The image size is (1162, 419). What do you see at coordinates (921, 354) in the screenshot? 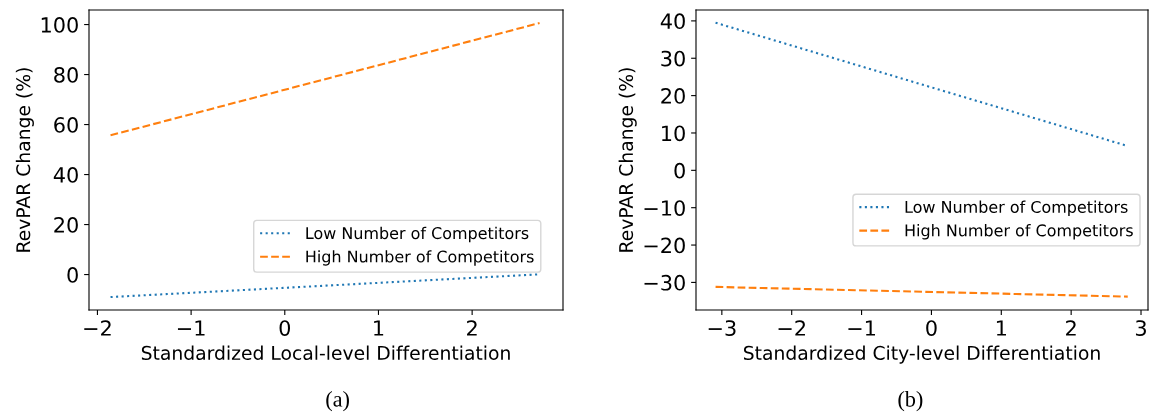
I see `x-axis-title: Standardized City-level Differentiation` at bounding box center [921, 354].